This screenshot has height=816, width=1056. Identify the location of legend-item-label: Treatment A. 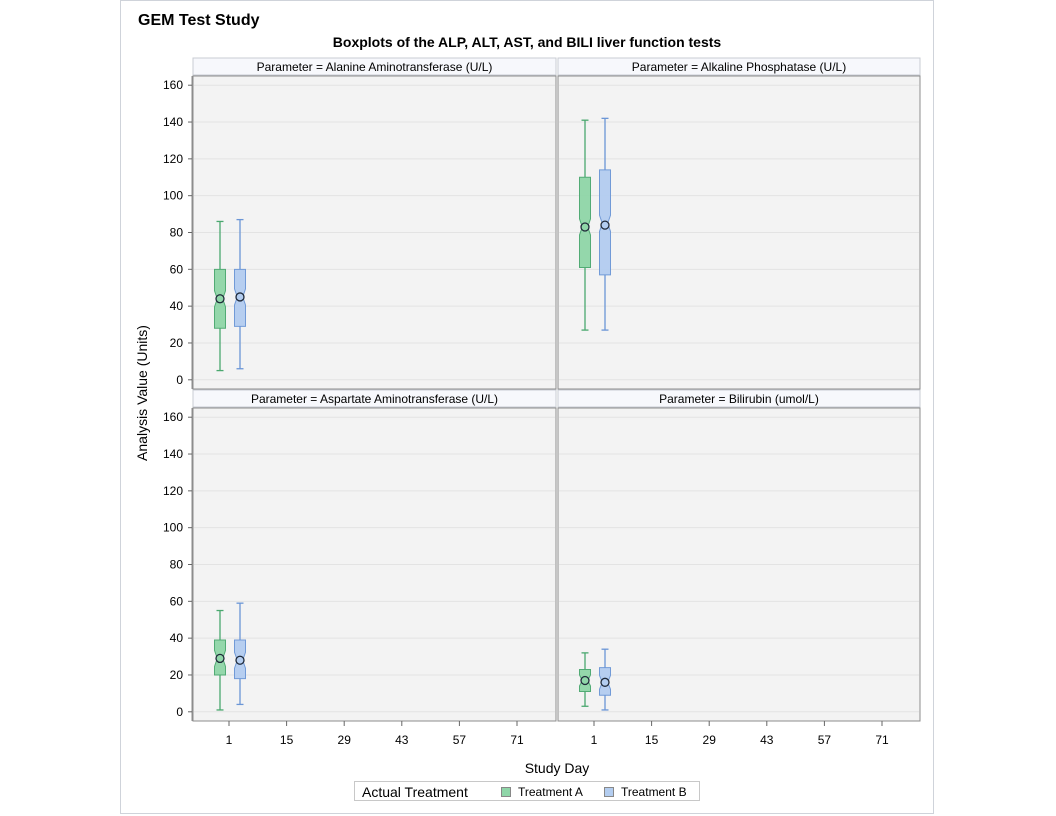
(550, 792).